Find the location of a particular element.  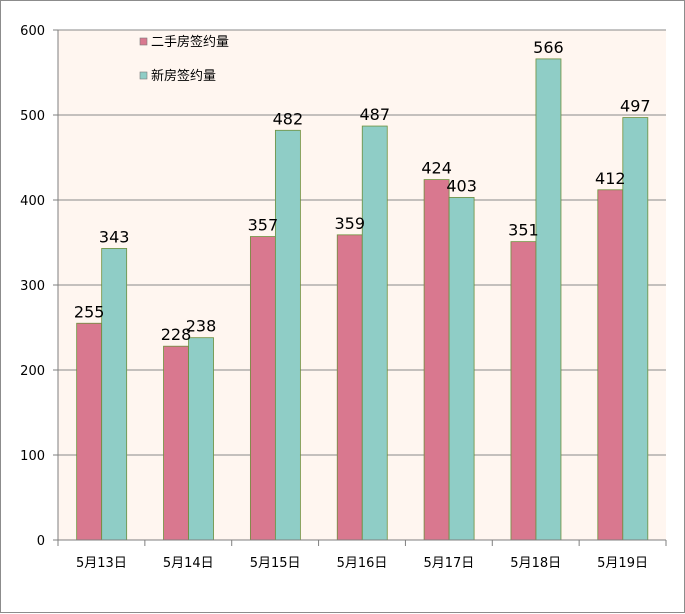

x-tick-label: 5月15日 is located at coordinates (275, 563).